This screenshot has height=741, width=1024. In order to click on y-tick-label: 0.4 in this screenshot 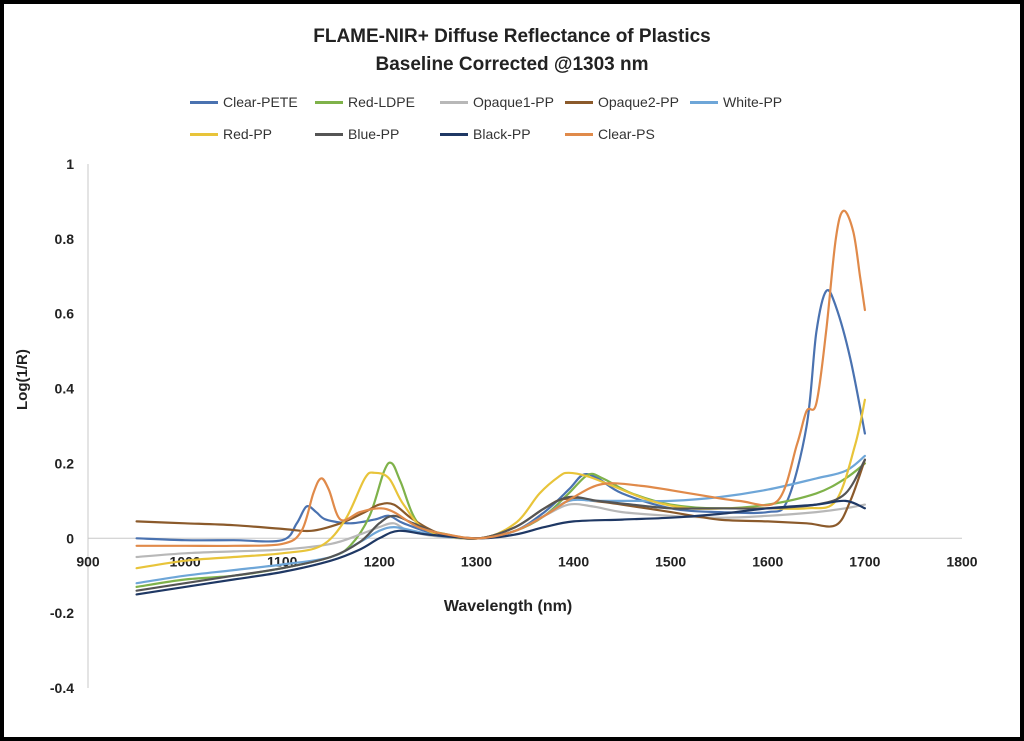, I will do `click(65, 389)`.